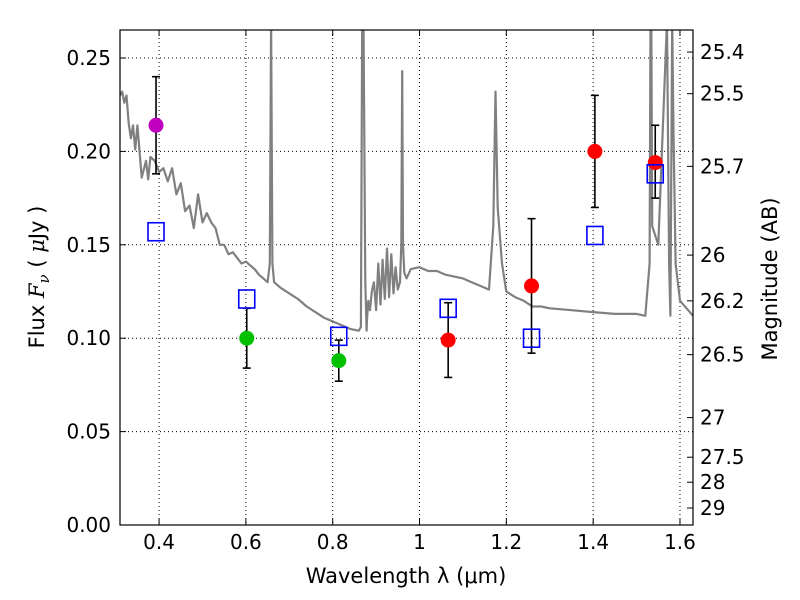 The height and width of the screenshot is (600, 800). Describe the element at coordinates (593, 542) in the screenshot. I see `x-tick-label: 1.4` at that location.